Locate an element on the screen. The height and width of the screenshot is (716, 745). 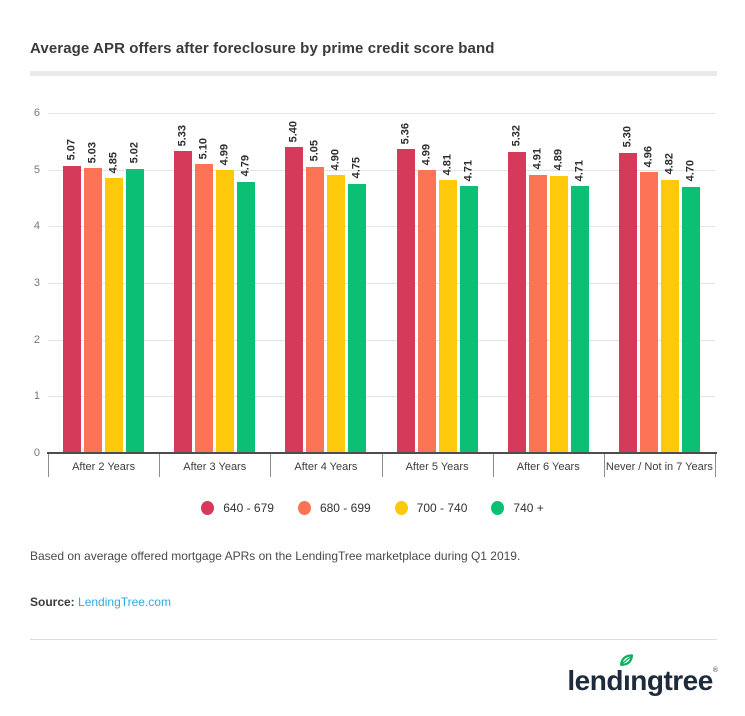
legend-item: 640 - 679 is located at coordinates (237, 508).